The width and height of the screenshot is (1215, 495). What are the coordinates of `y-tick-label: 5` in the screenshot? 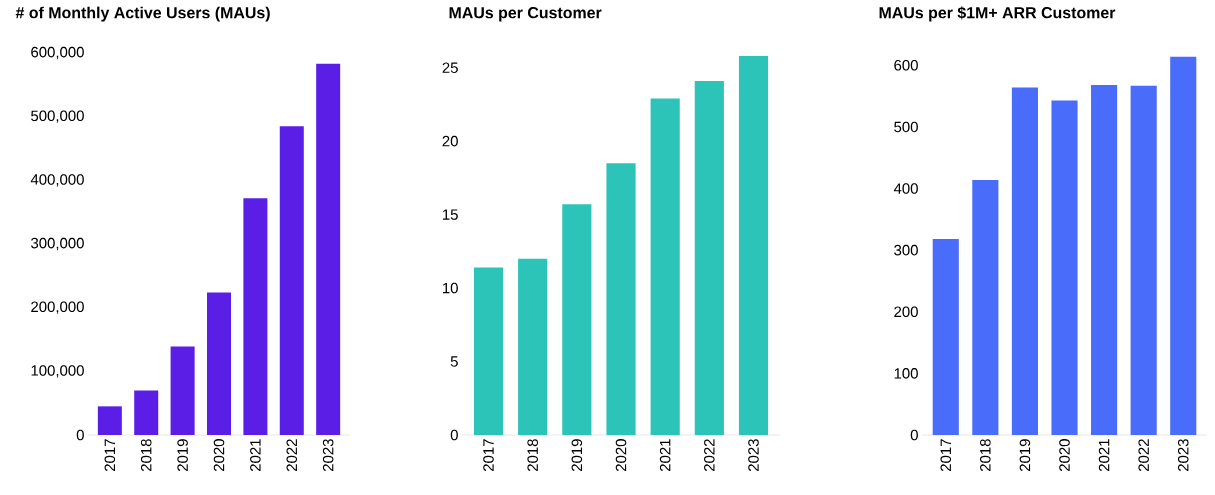 It's located at (454, 361).